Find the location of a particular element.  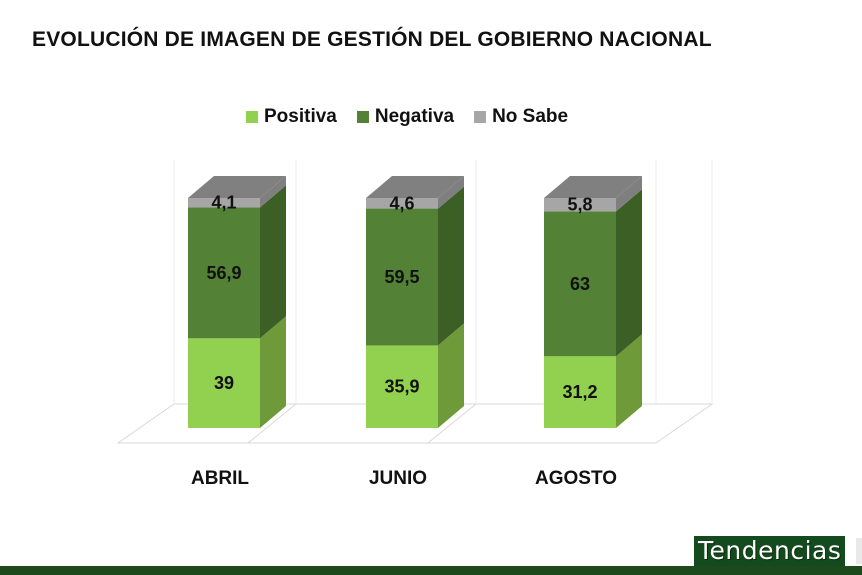

legend: Positiva Negativa No Sabe is located at coordinates (407, 117).